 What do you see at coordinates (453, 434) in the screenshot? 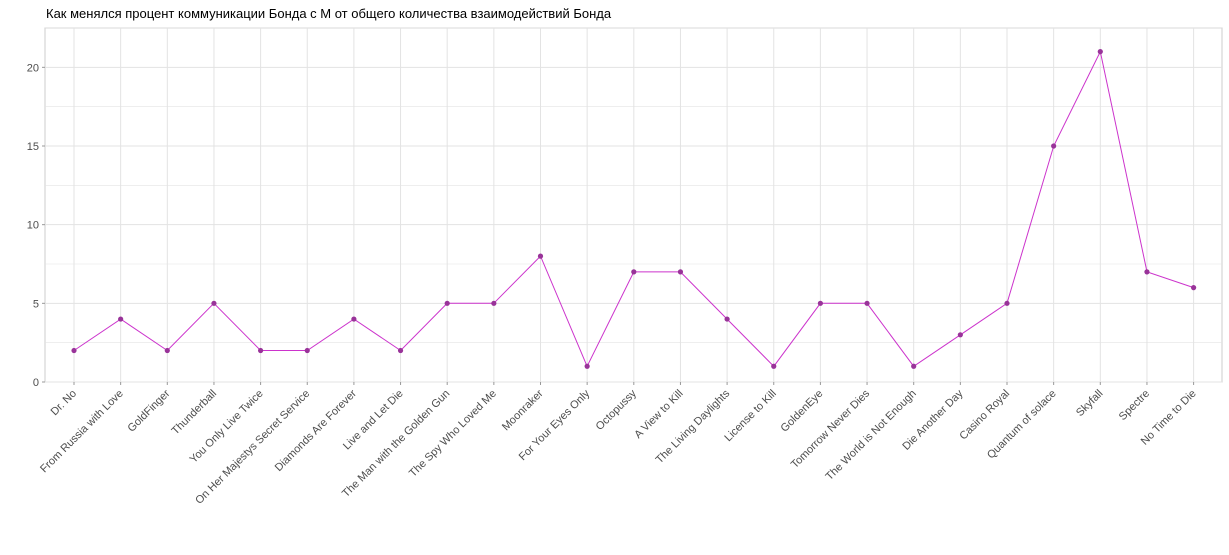
I see `x-tick-label: The Spy Who Loved Me` at bounding box center [453, 434].